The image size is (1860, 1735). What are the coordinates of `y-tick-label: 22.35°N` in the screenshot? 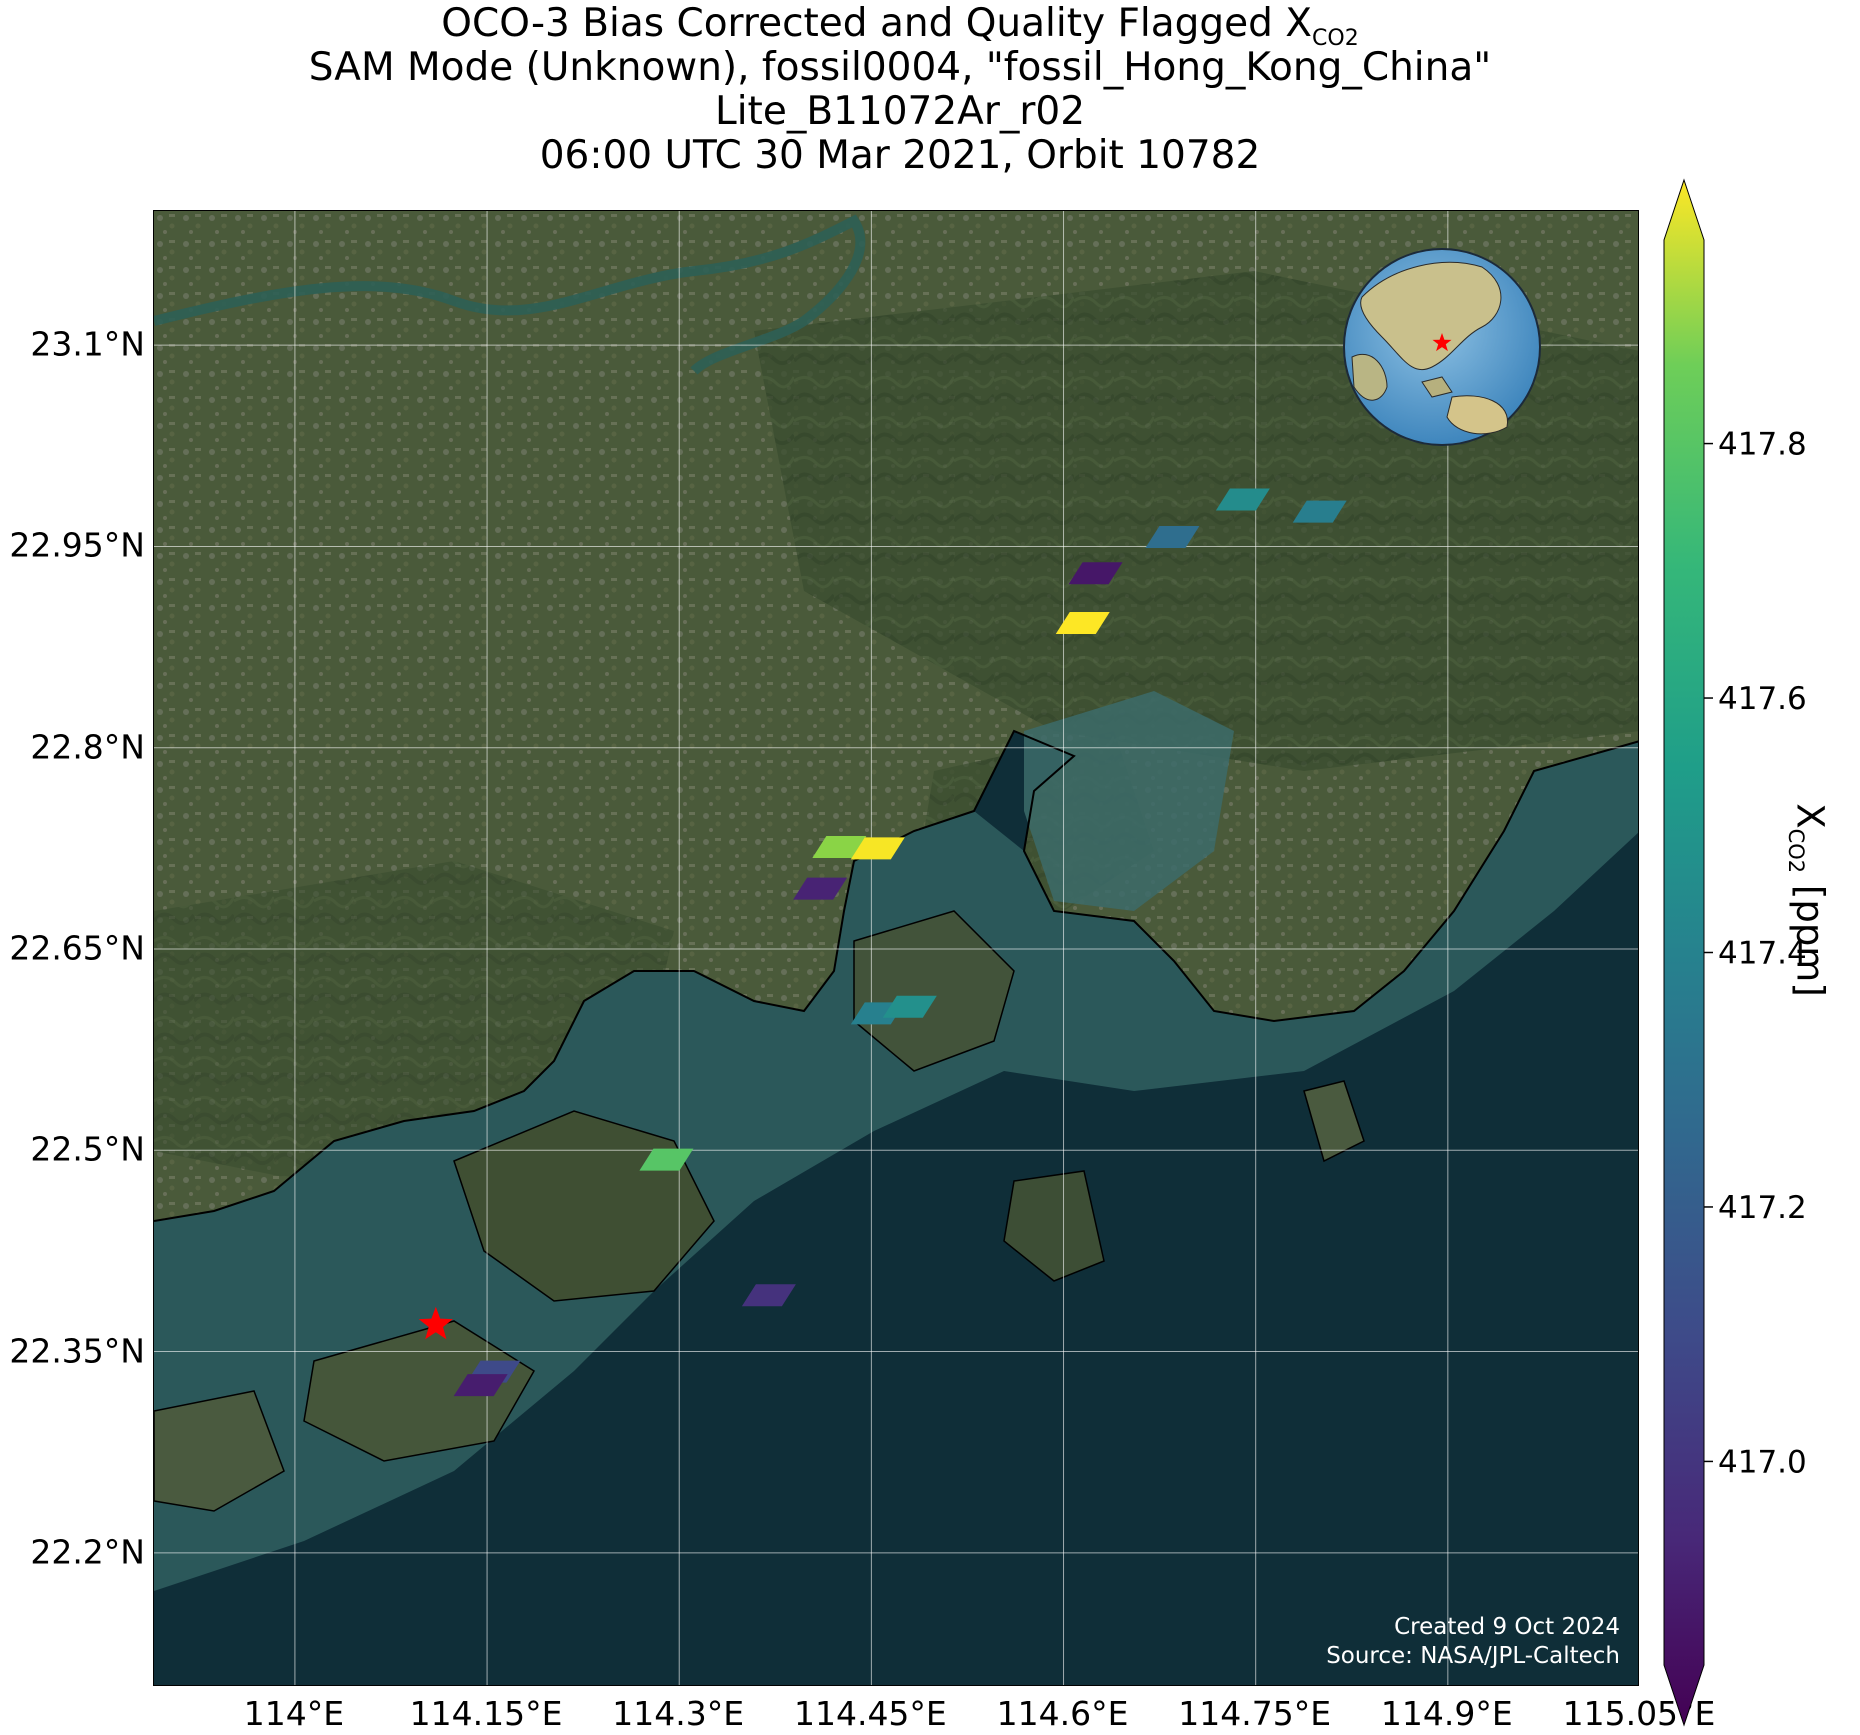 It's located at (77, 1351).